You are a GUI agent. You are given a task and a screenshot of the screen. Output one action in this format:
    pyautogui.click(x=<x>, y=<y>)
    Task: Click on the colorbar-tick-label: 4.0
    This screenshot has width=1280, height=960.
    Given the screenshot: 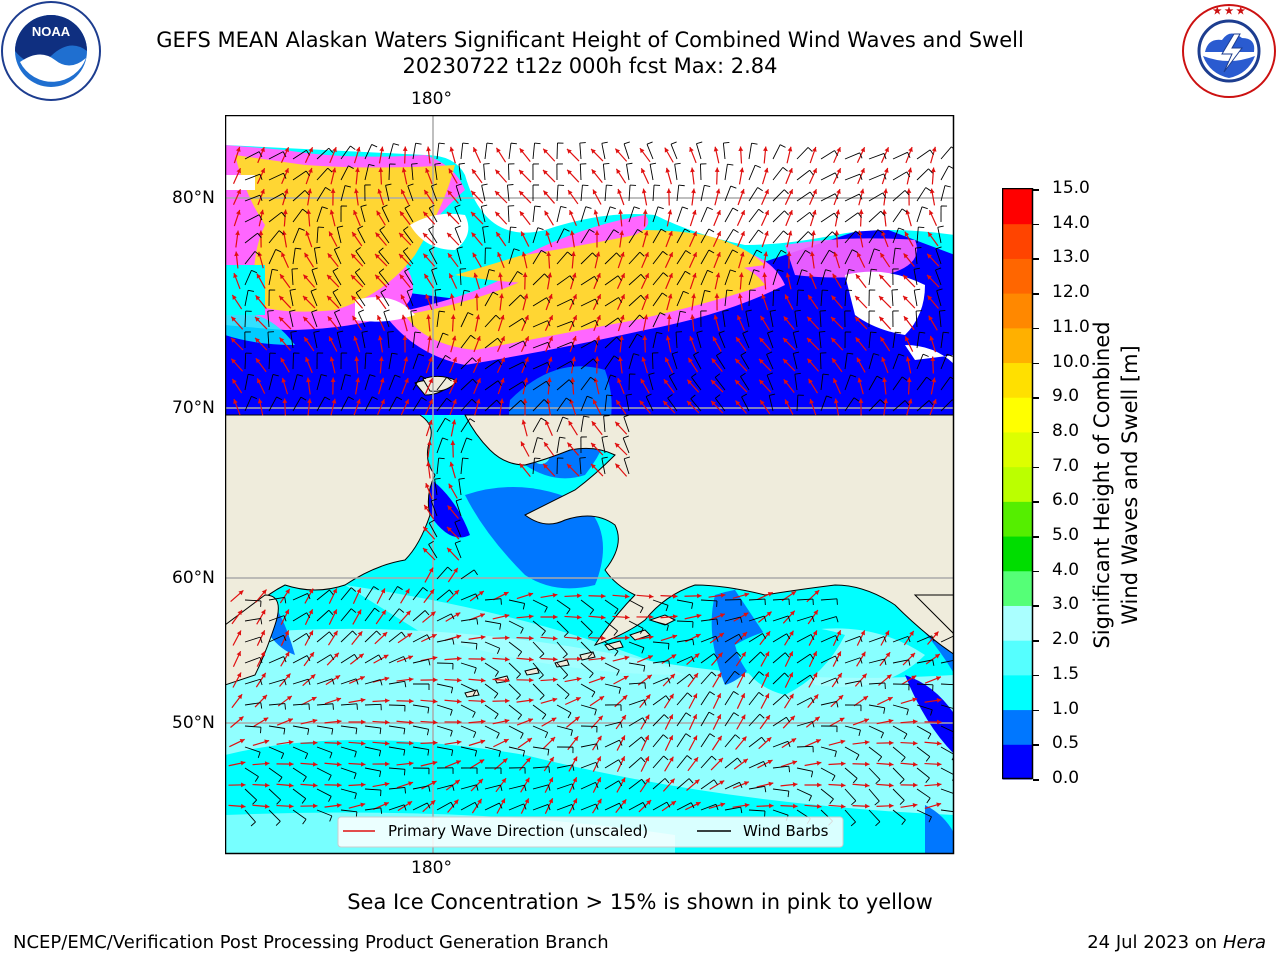 What is the action you would take?
    pyautogui.click(x=1066, y=569)
    